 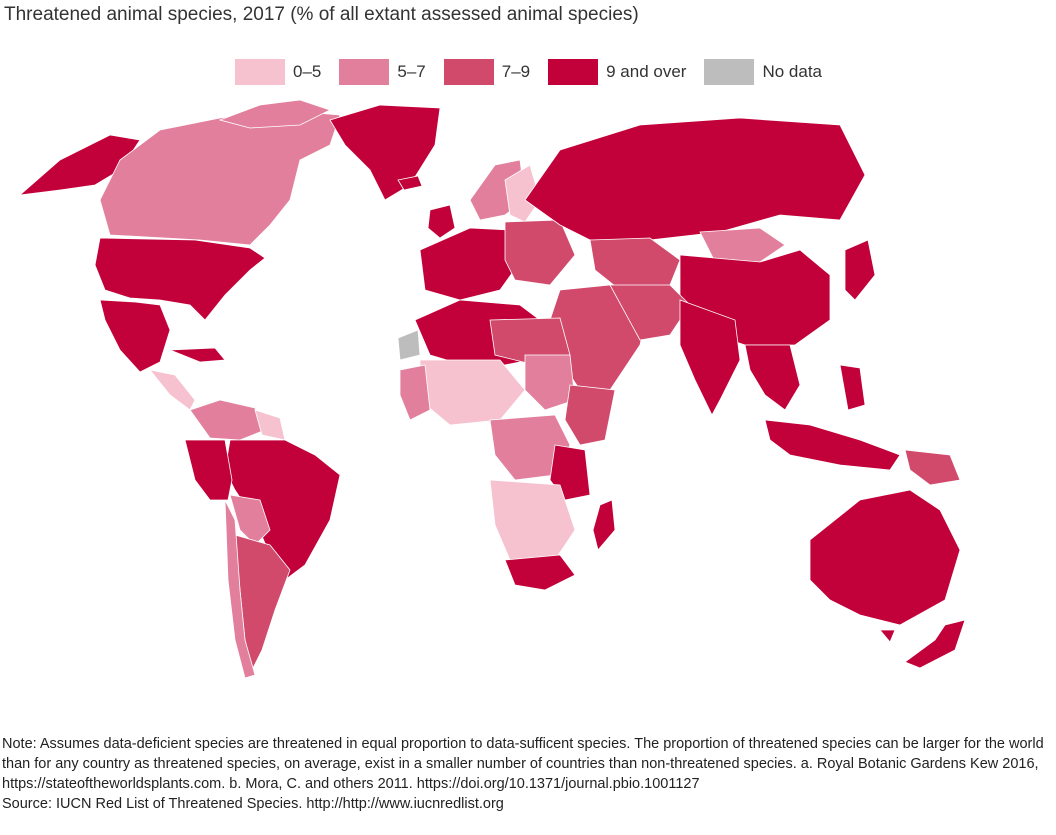 I want to click on region-philippines, so click(x=852, y=387).